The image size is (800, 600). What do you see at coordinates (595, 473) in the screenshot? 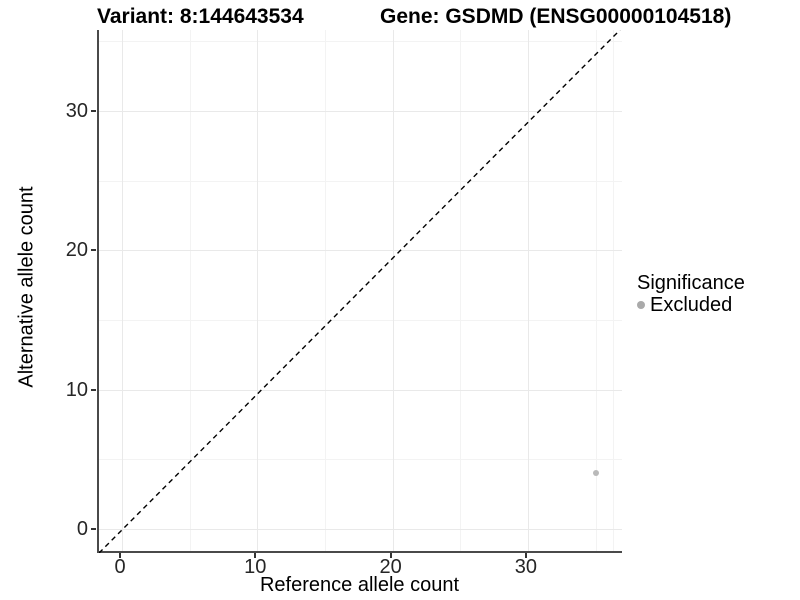
I see `data-point` at bounding box center [595, 473].